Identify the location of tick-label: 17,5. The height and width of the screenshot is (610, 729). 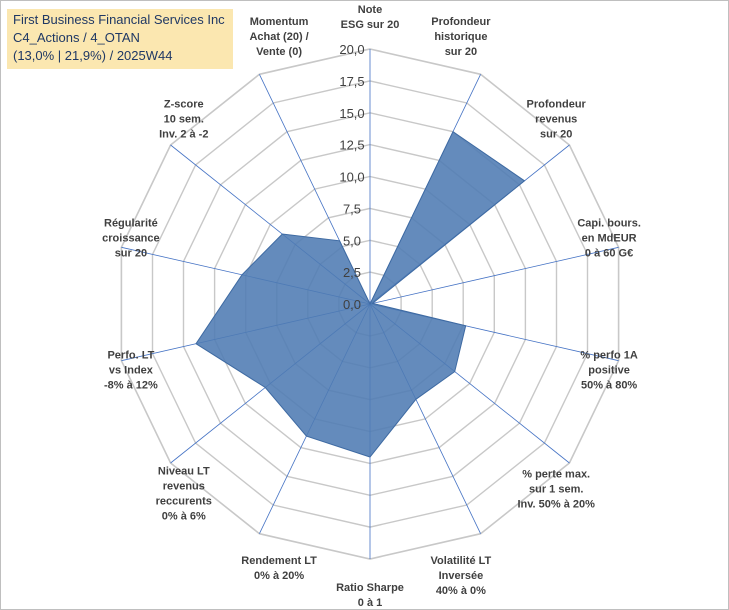
(351, 81).